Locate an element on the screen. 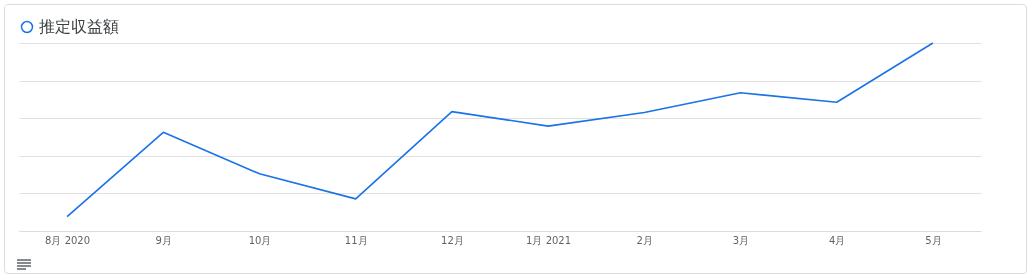  x-tick-label: 1月 2021 is located at coordinates (549, 240).